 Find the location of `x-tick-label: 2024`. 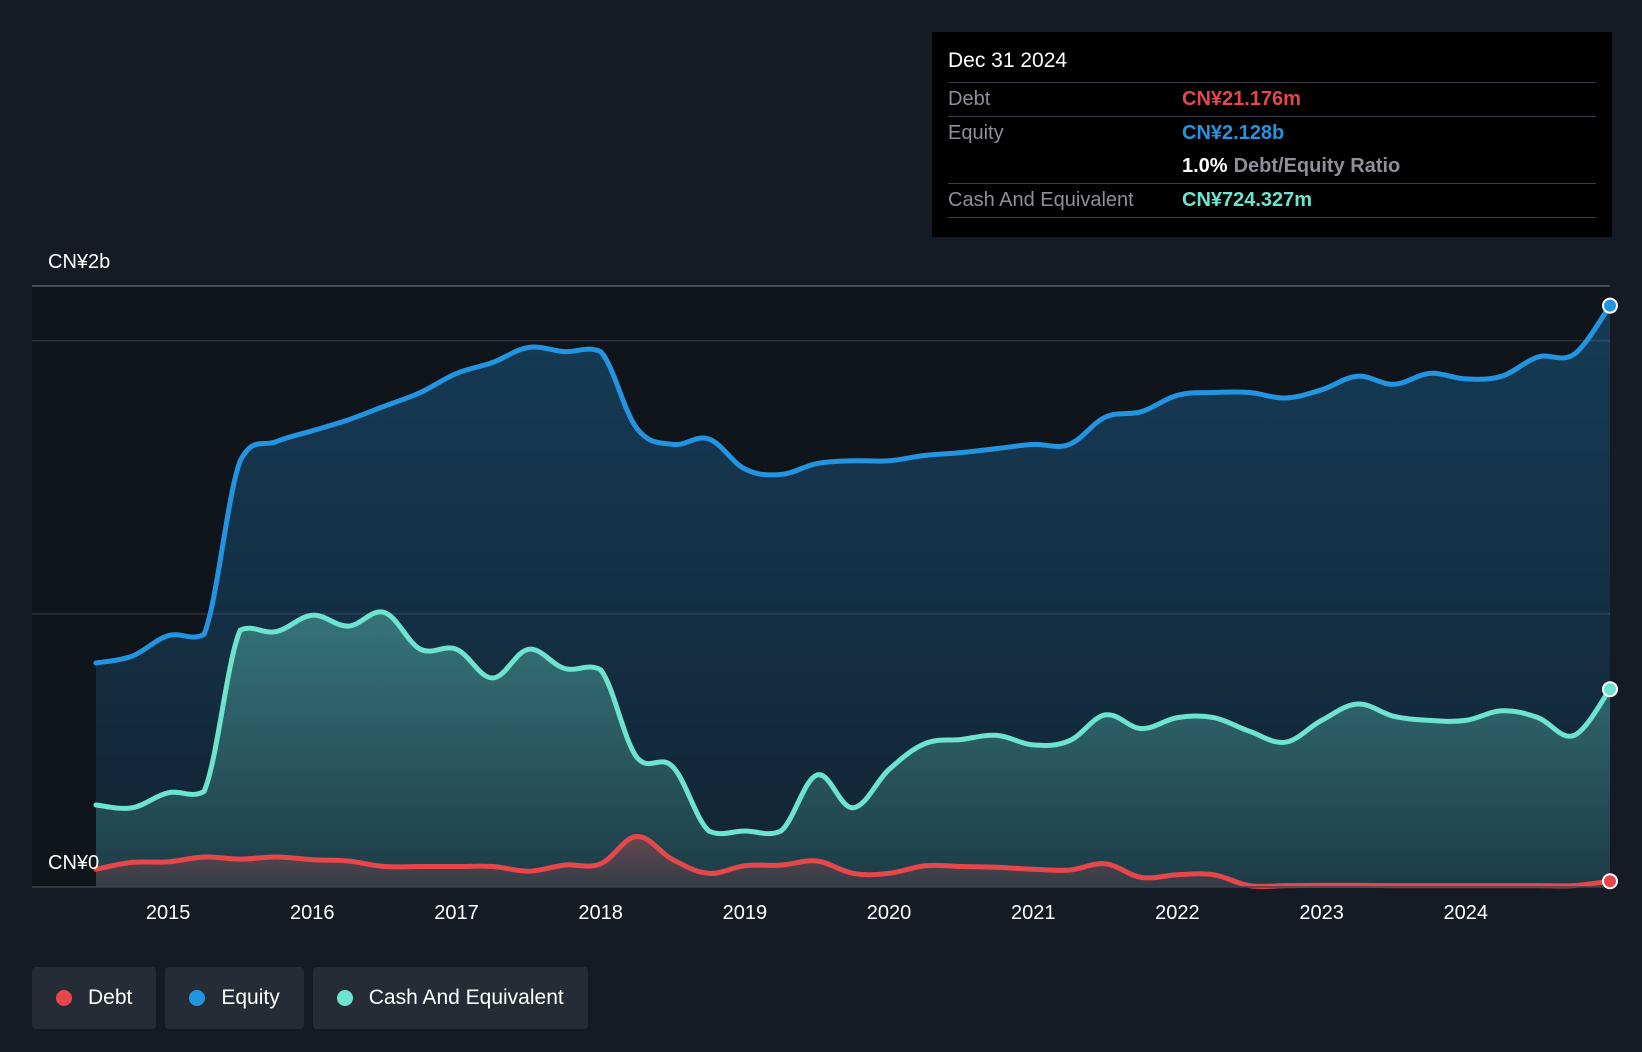

x-tick-label: 2024 is located at coordinates (1466, 913).